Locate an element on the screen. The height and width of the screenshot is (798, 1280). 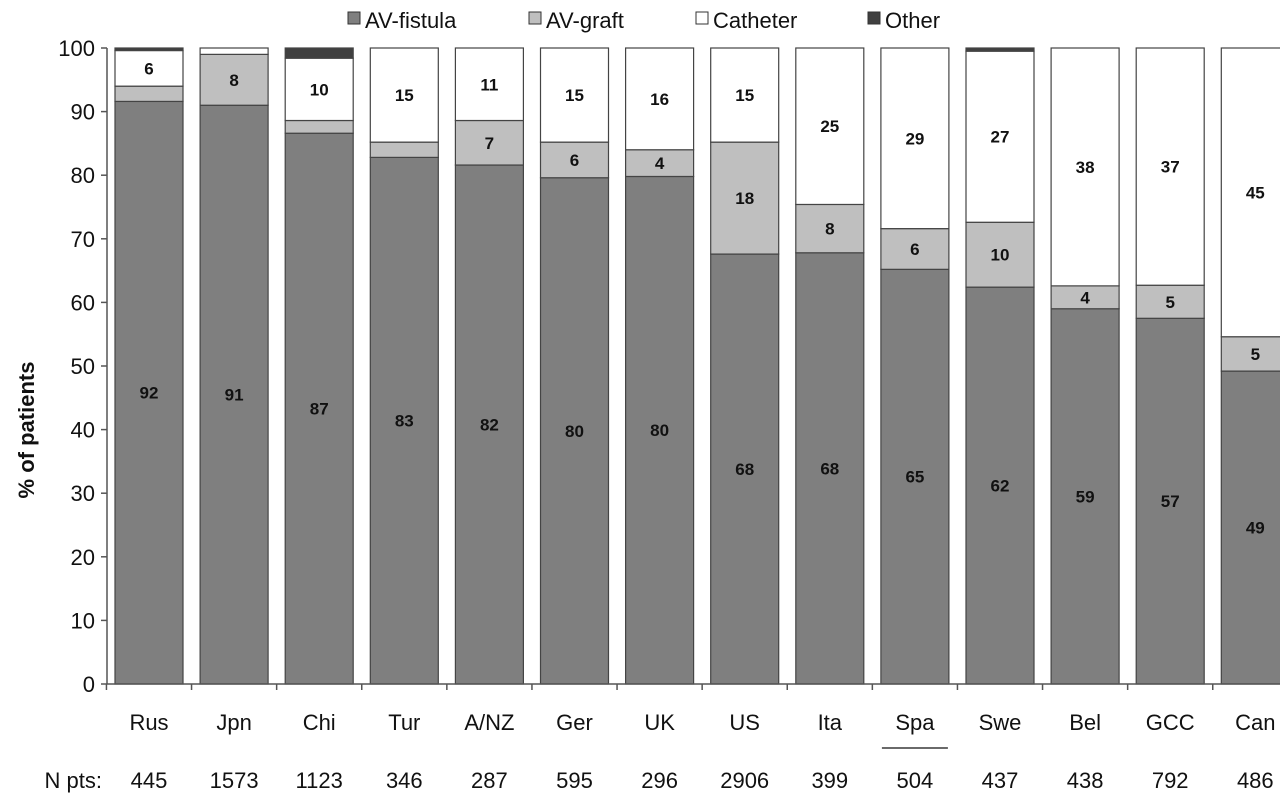
data-label: 11 is located at coordinates (489, 84).